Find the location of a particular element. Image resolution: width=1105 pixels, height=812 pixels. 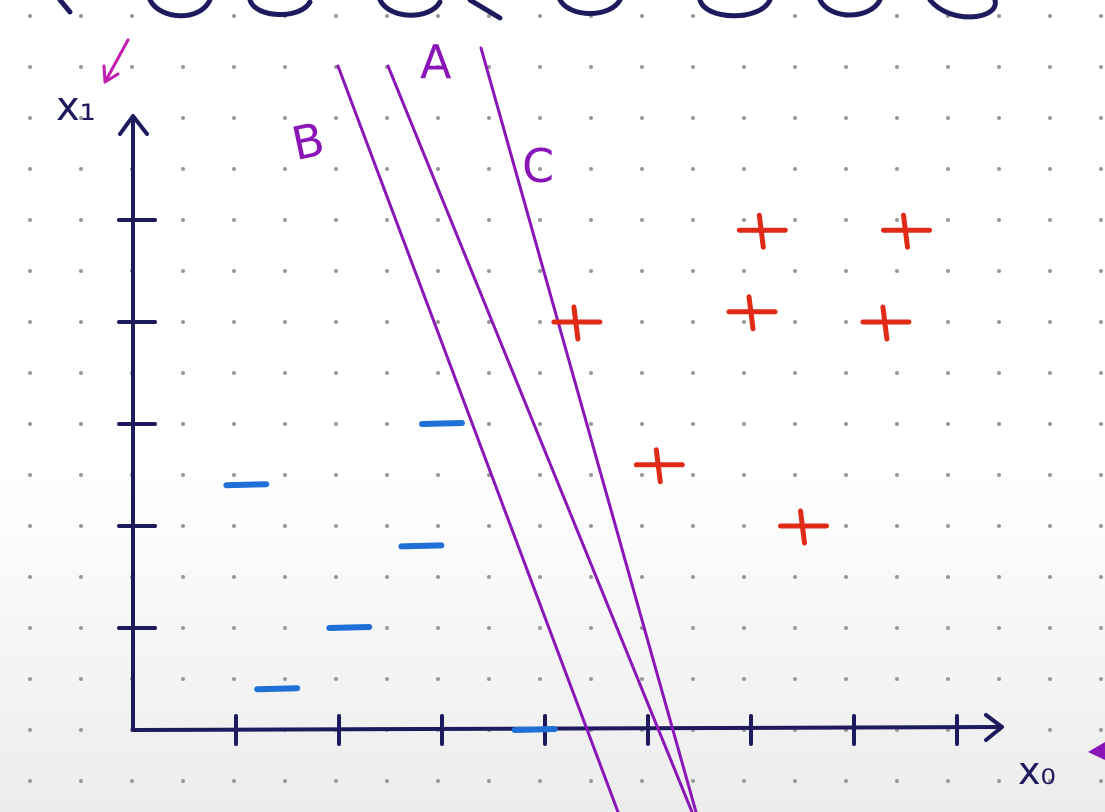

cropped-title-scribble is located at coordinates (527, 10).